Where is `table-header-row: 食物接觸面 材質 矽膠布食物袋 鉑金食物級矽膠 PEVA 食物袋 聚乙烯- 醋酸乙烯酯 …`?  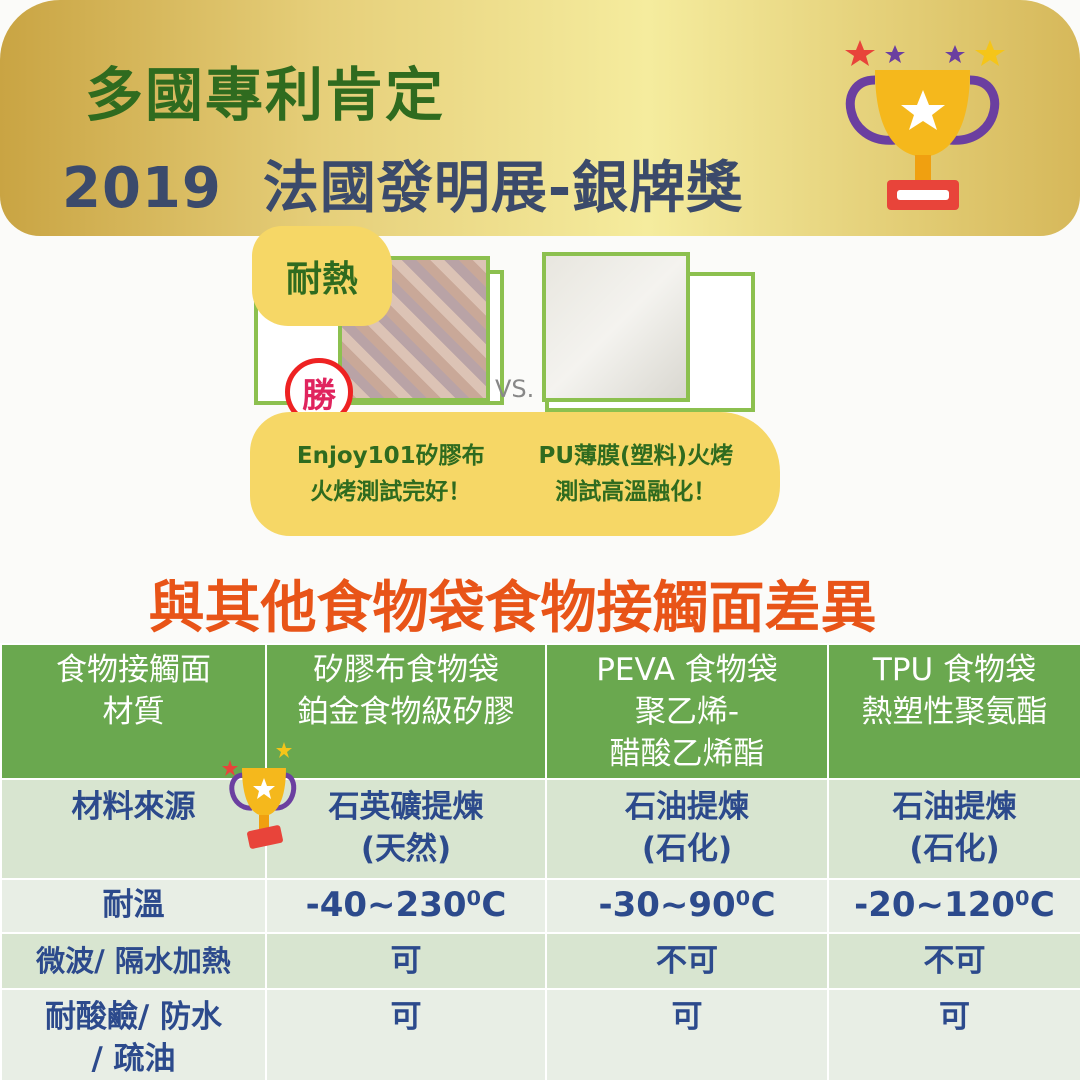
table-header-row: 食物接觸面 材質 矽膠布食物袋 鉑金食物級矽膠 PEVA 食物袋 聚乙烯- 醋酸乙烯酯 … is located at coordinates (540, 711).